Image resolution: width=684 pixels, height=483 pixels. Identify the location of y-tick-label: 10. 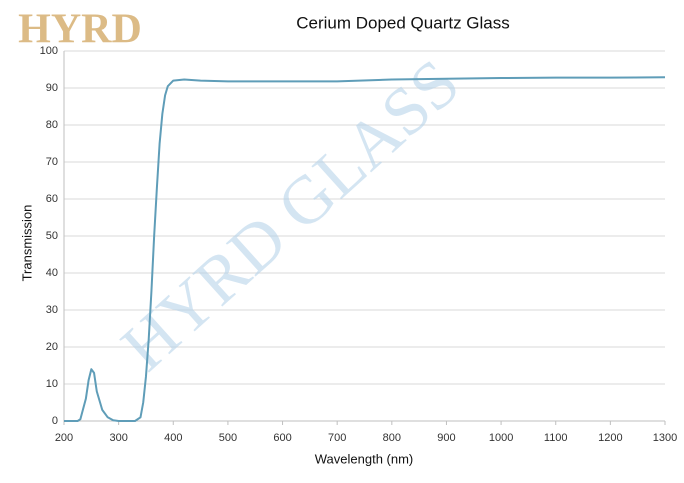
(52, 384).